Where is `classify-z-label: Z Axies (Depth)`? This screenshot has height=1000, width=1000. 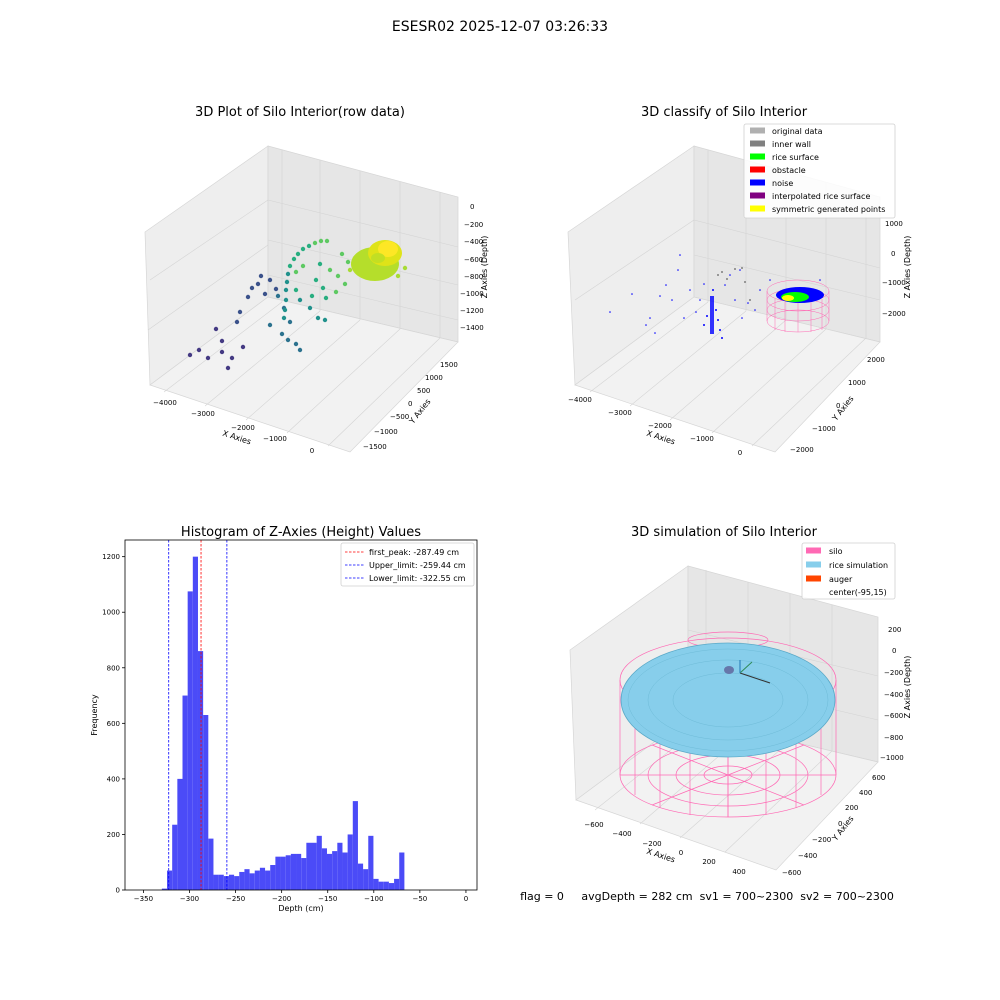
classify-z-label: Z Axies (Depth) is located at coordinates (907, 267).